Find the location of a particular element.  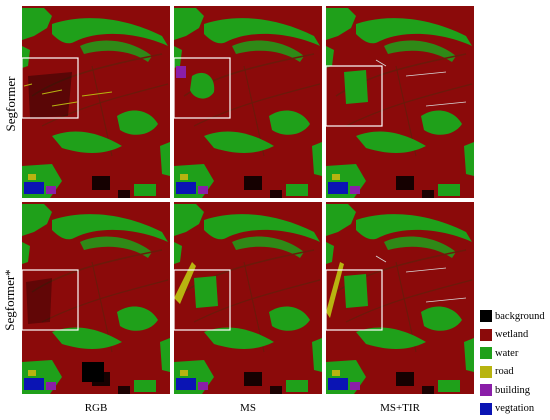

legend-label-road: road is located at coordinates (504, 372).